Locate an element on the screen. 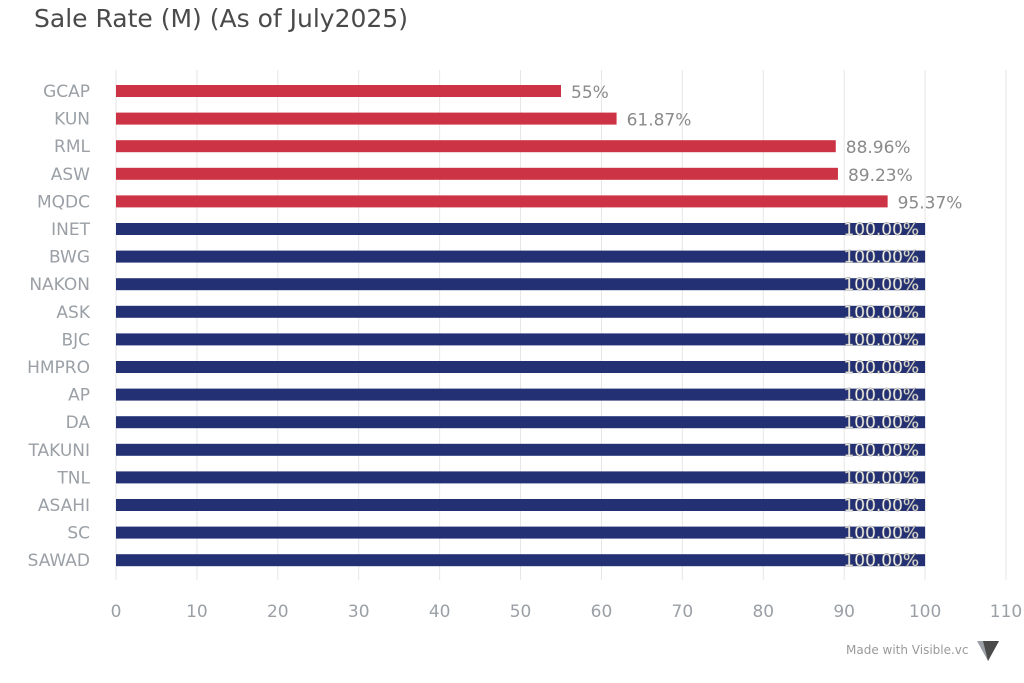 The width and height of the screenshot is (1024, 683). x-tick-label: 40 is located at coordinates (440, 612).